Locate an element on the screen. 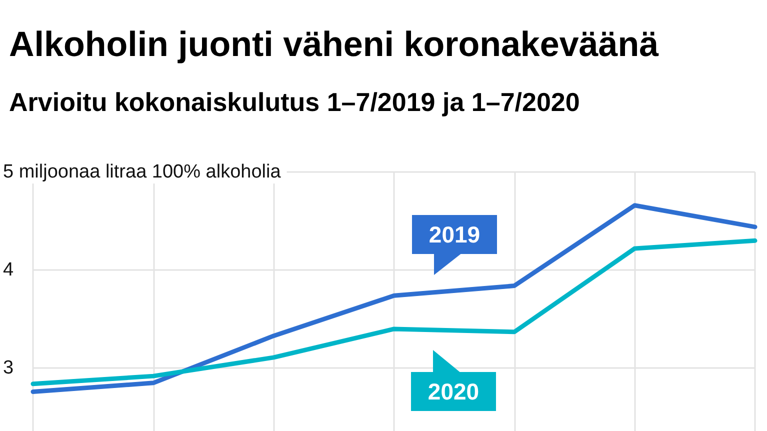 The height and width of the screenshot is (431, 767). chart-subtitle: Arvioitu kokonaiskulutus 1–7/2019 ja 1–7/2020 is located at coordinates (294, 102).